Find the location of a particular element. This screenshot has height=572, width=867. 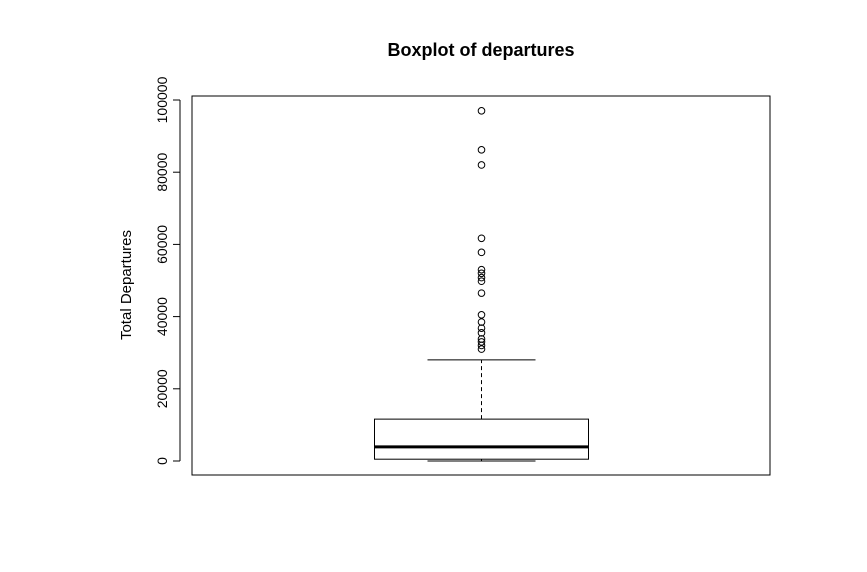

box-group is located at coordinates (481, 410).